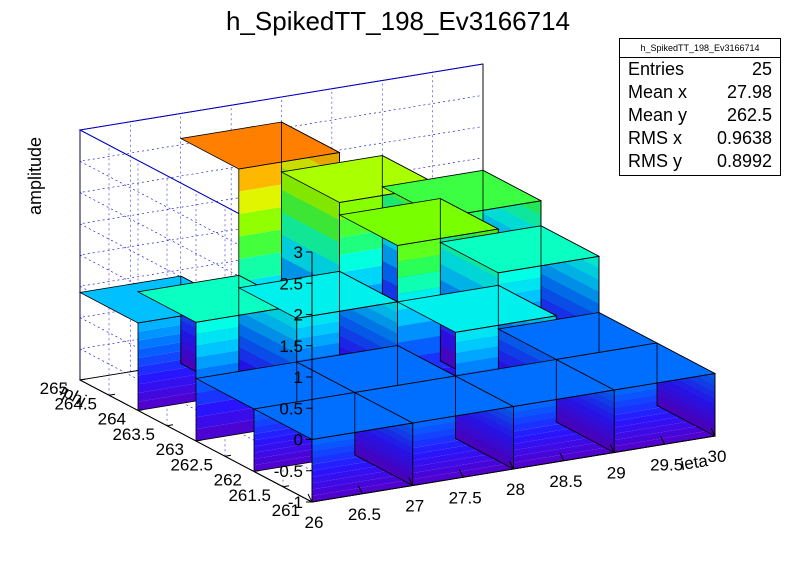 This screenshot has height=572, width=796. What do you see at coordinates (616, 473) in the screenshot?
I see `x-tick-label: 29` at bounding box center [616, 473].